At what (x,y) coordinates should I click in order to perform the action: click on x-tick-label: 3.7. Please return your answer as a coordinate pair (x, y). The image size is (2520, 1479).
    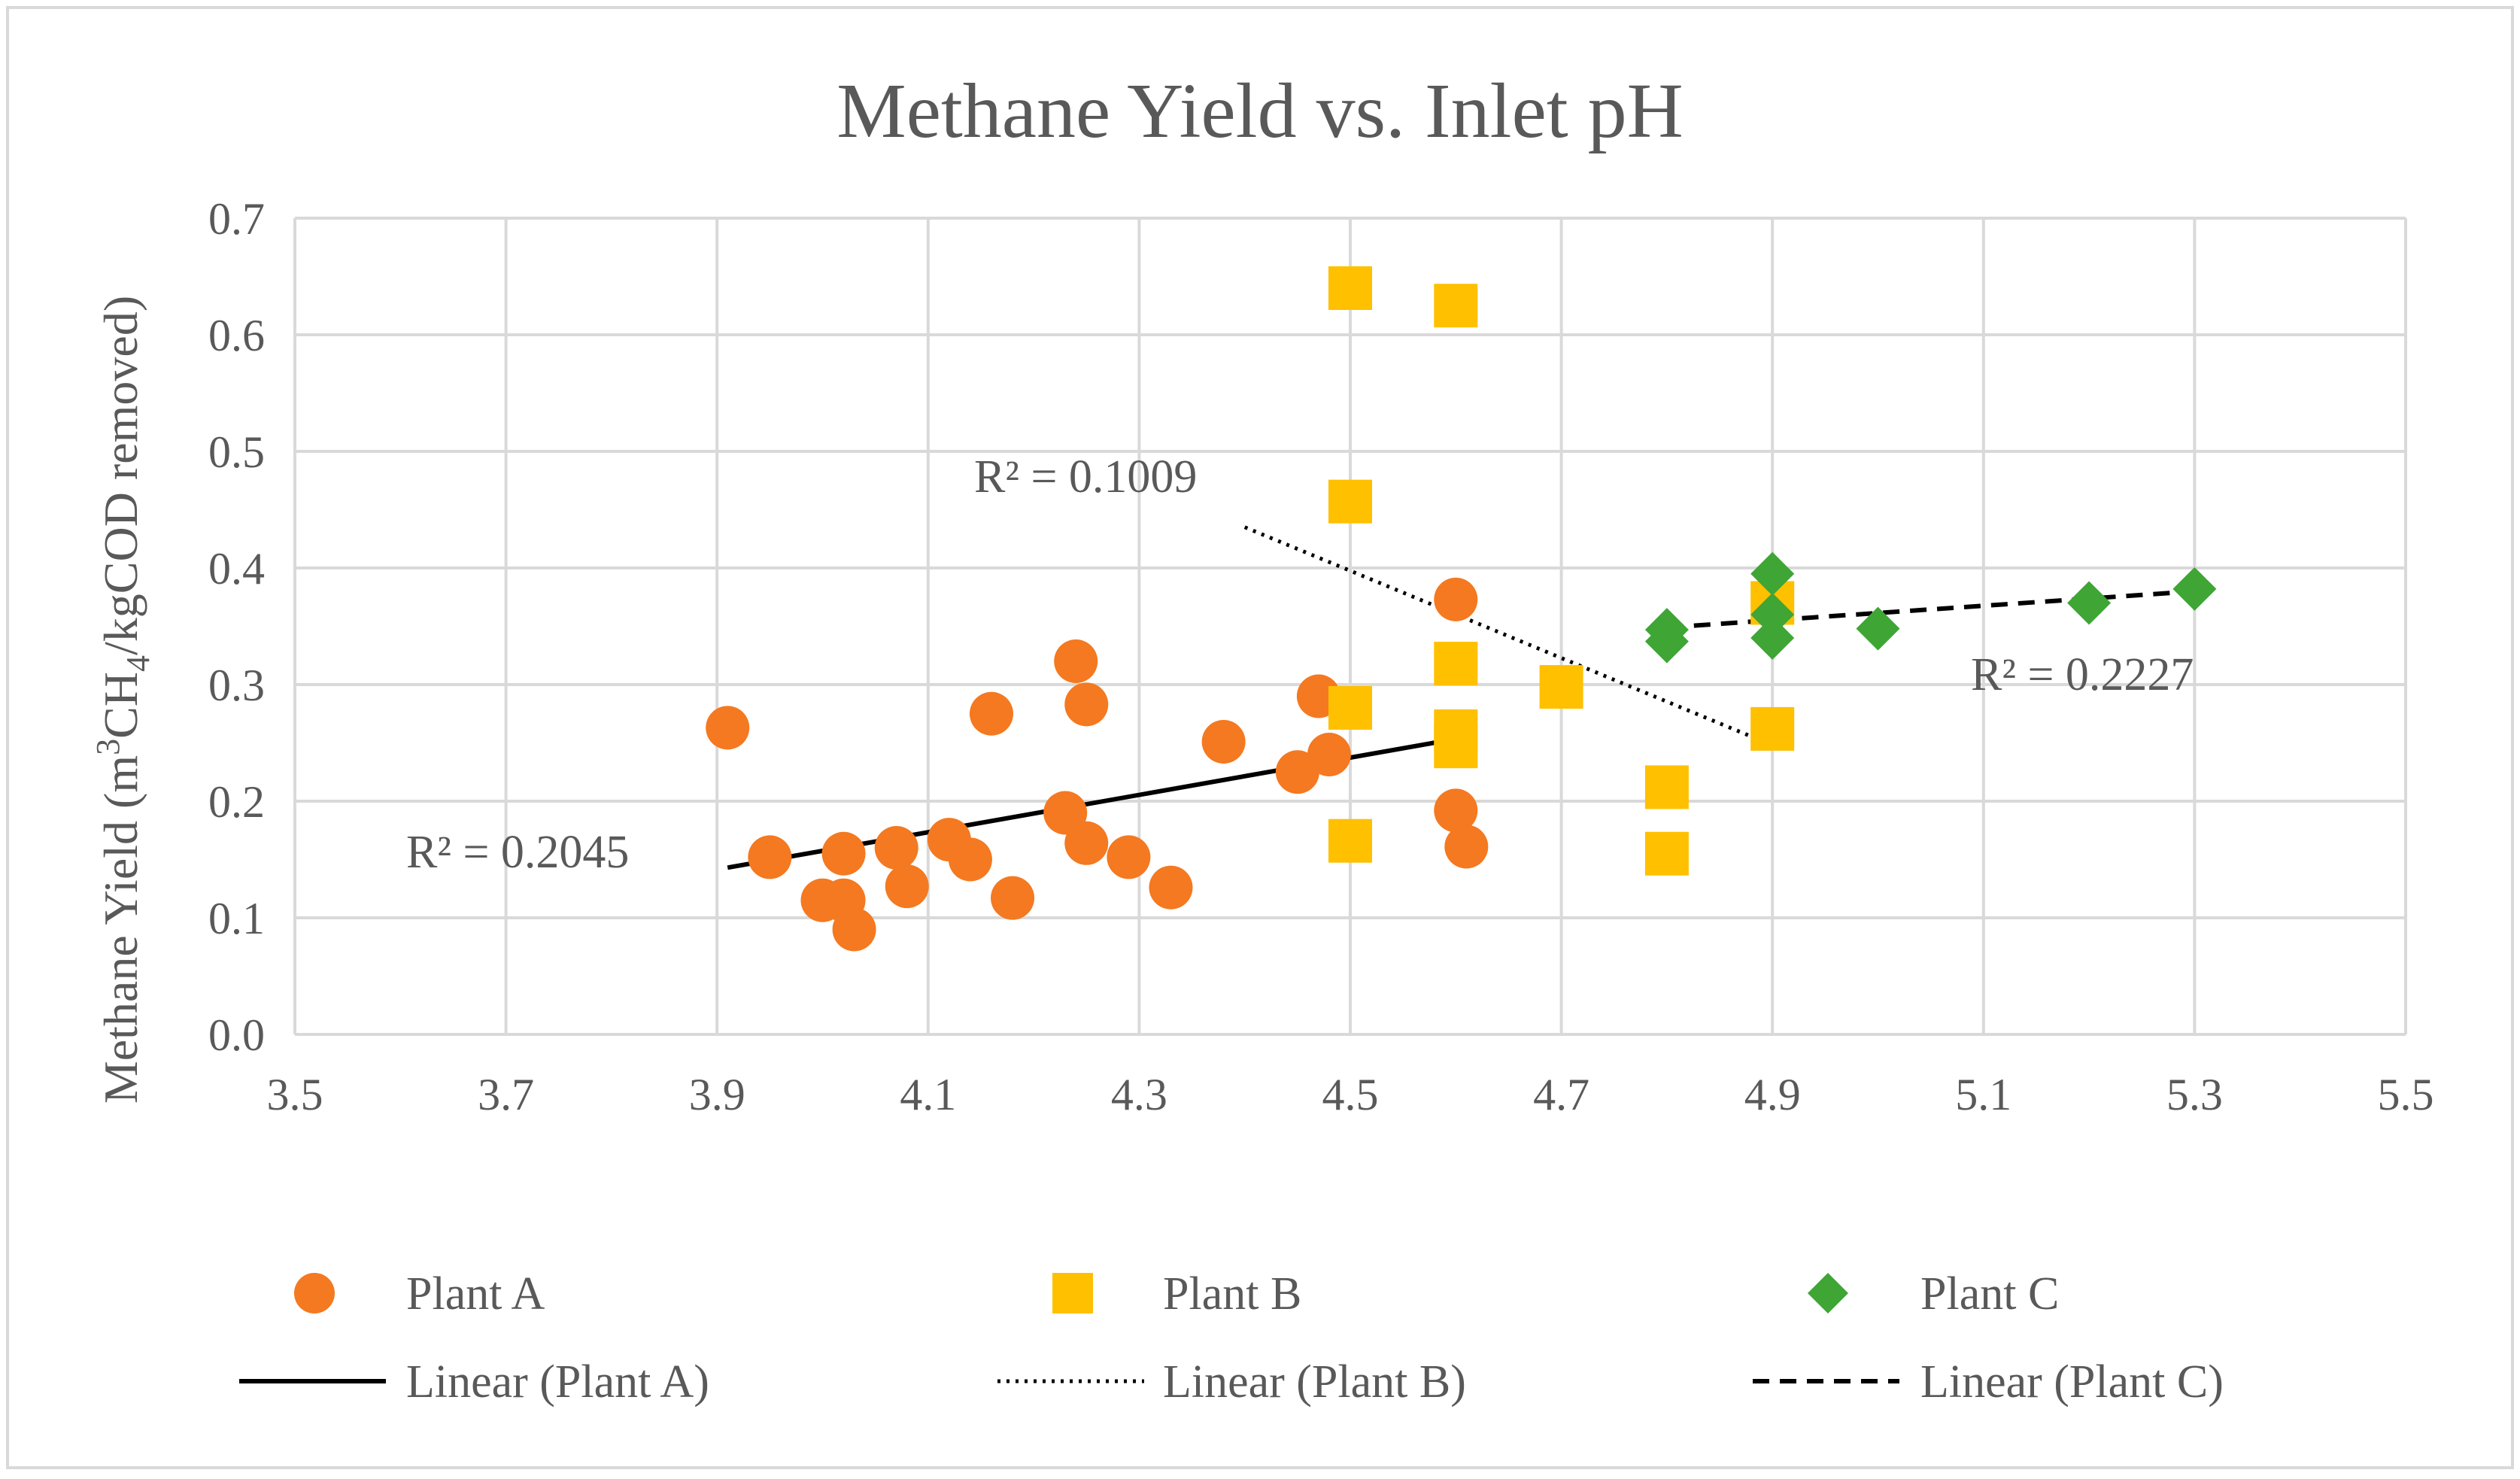
    Looking at the image, I should click on (506, 1095).